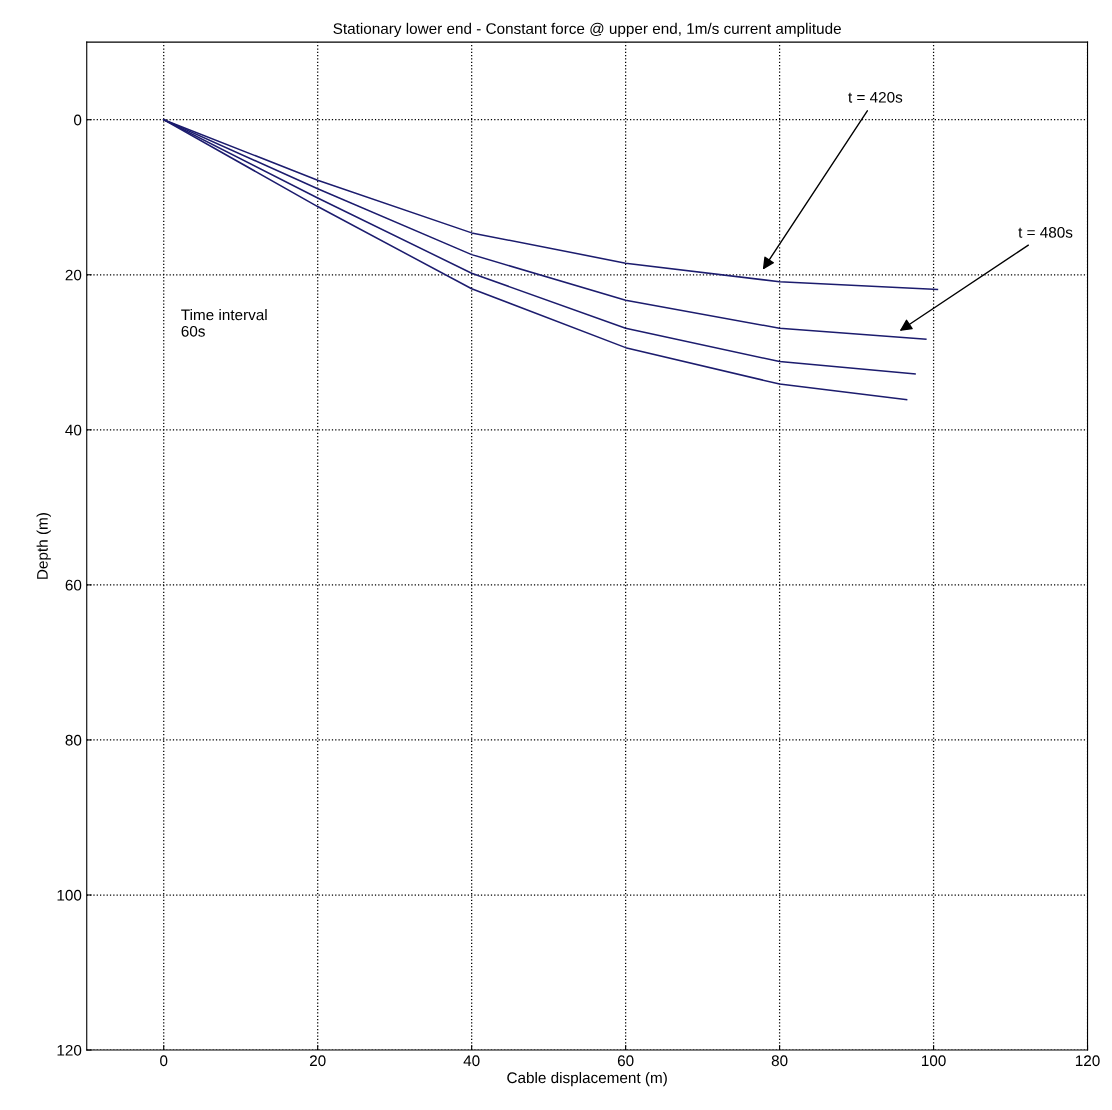 The width and height of the screenshot is (1112, 1110). What do you see at coordinates (73, 740) in the screenshot?
I see `y-tick-label: 80` at bounding box center [73, 740].